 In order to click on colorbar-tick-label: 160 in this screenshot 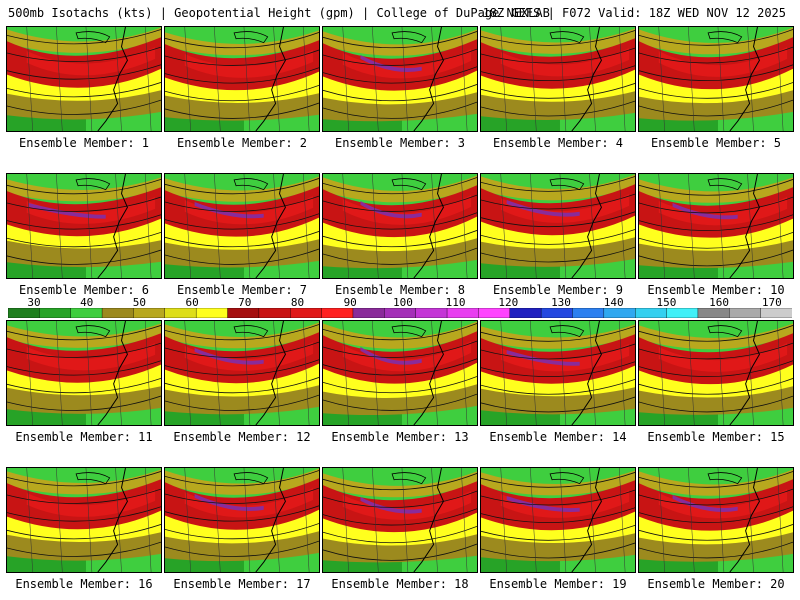, I will do `click(719, 302)`.